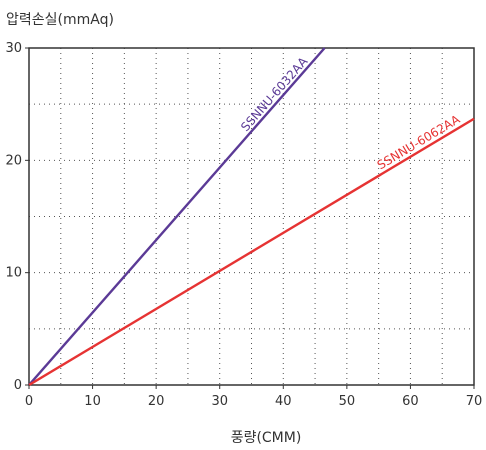 This screenshot has height=450, width=486. What do you see at coordinates (419, 142) in the screenshot?
I see `series-label: SSNNU-6062AA` at bounding box center [419, 142].